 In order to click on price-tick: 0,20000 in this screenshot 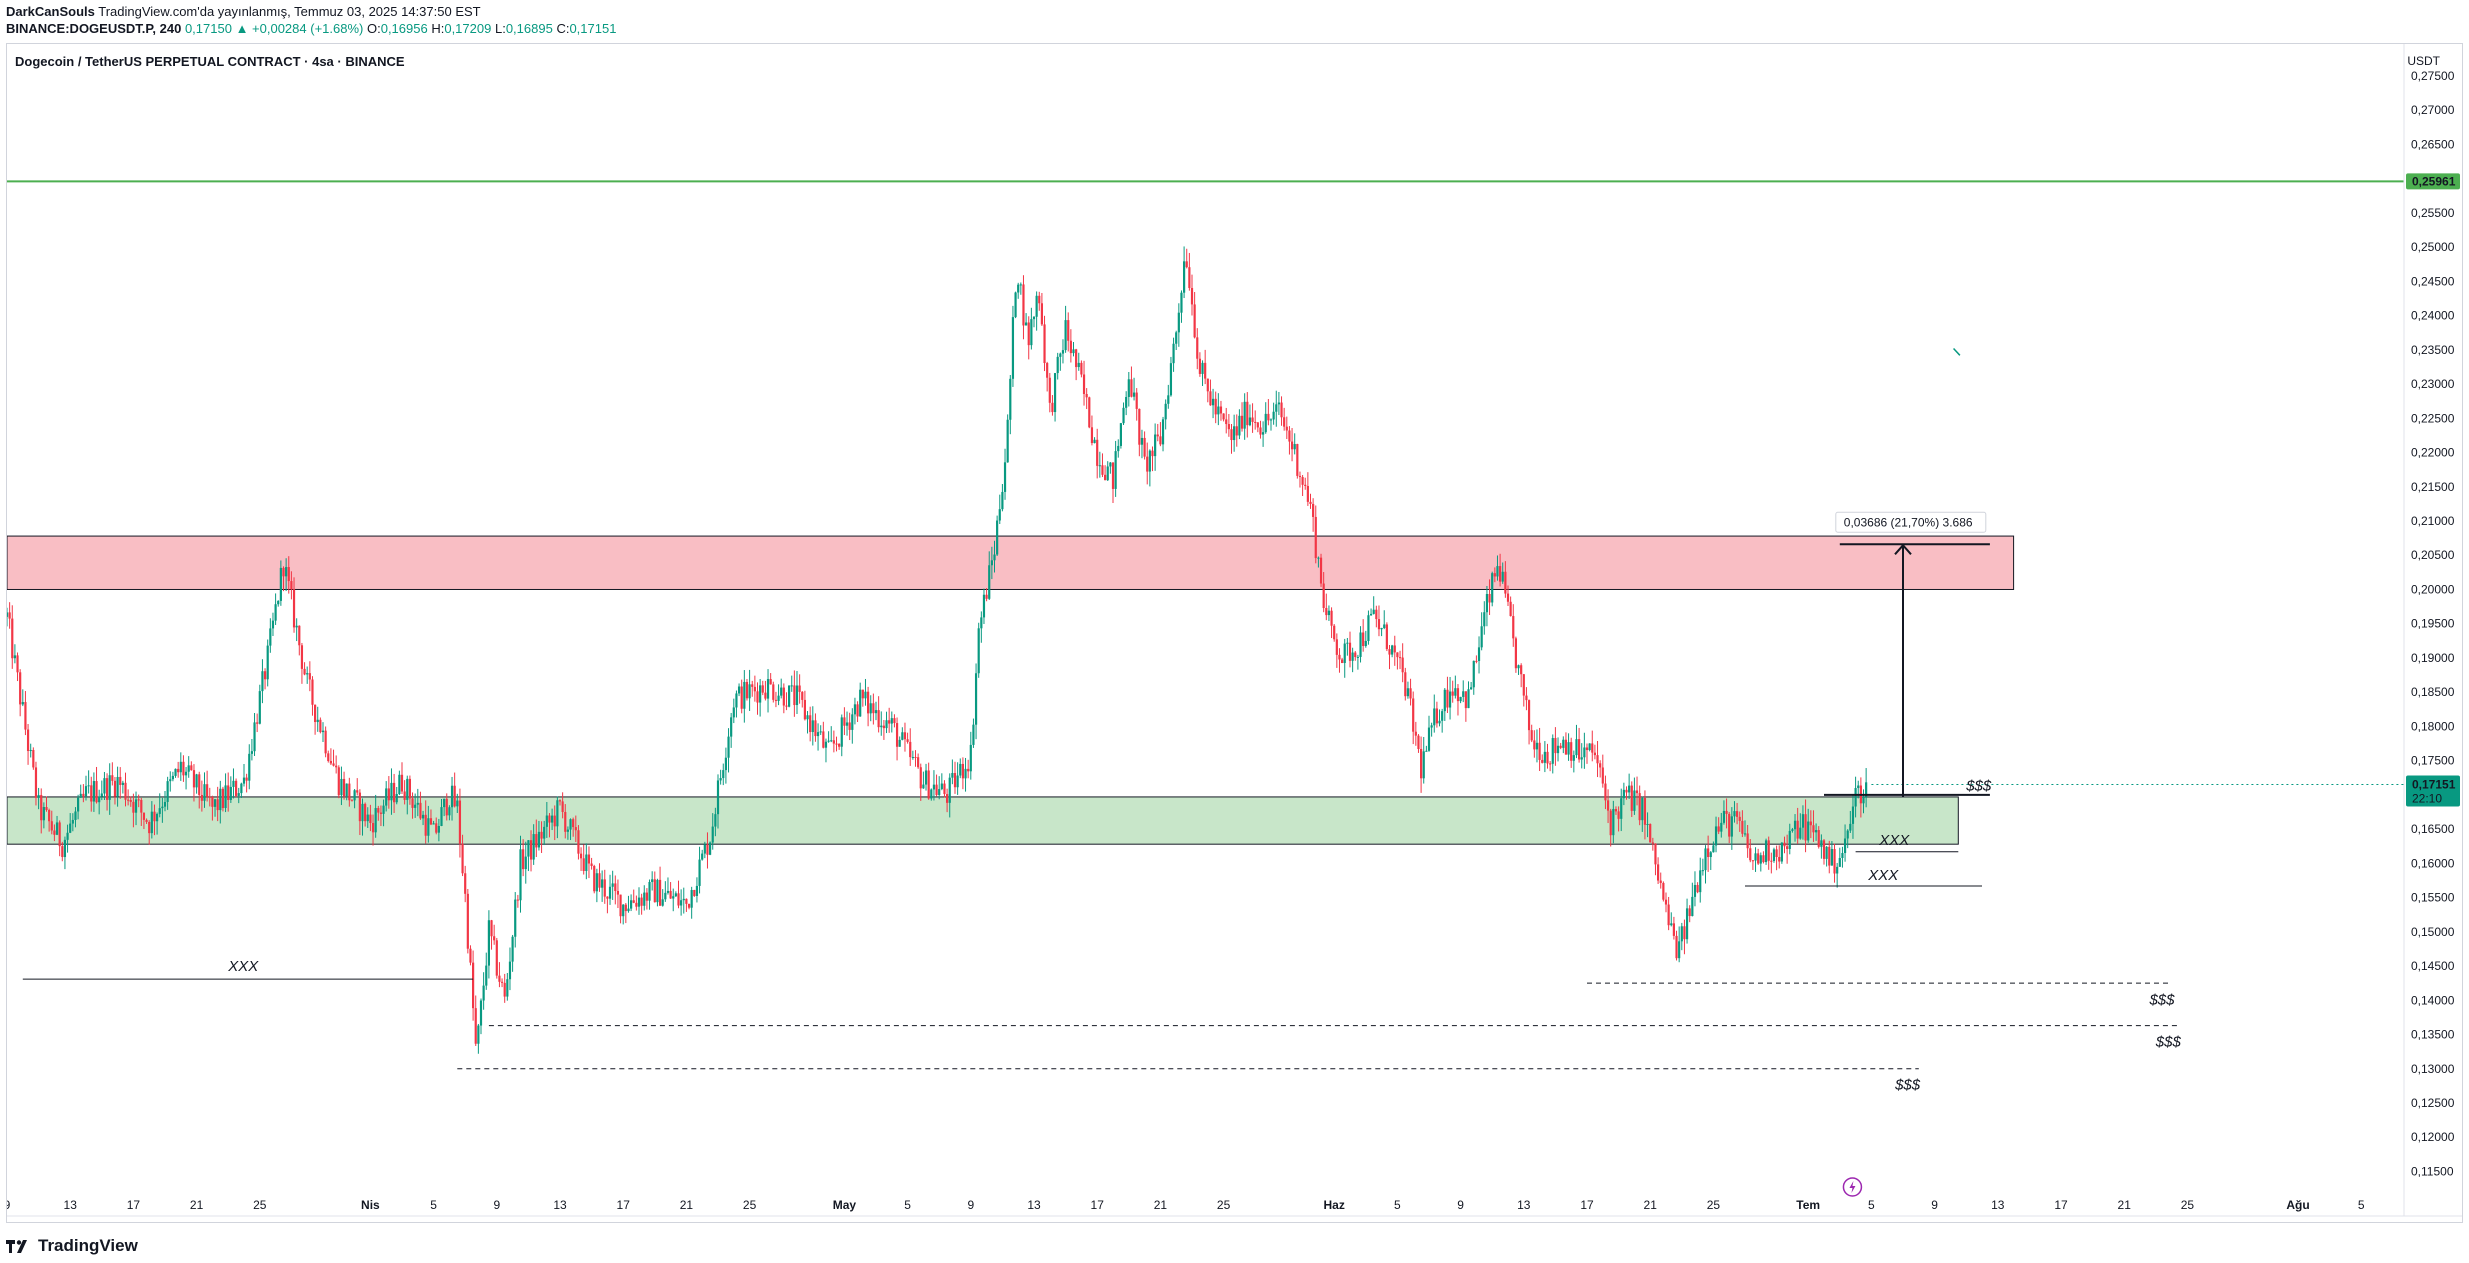, I will do `click(2433, 589)`.